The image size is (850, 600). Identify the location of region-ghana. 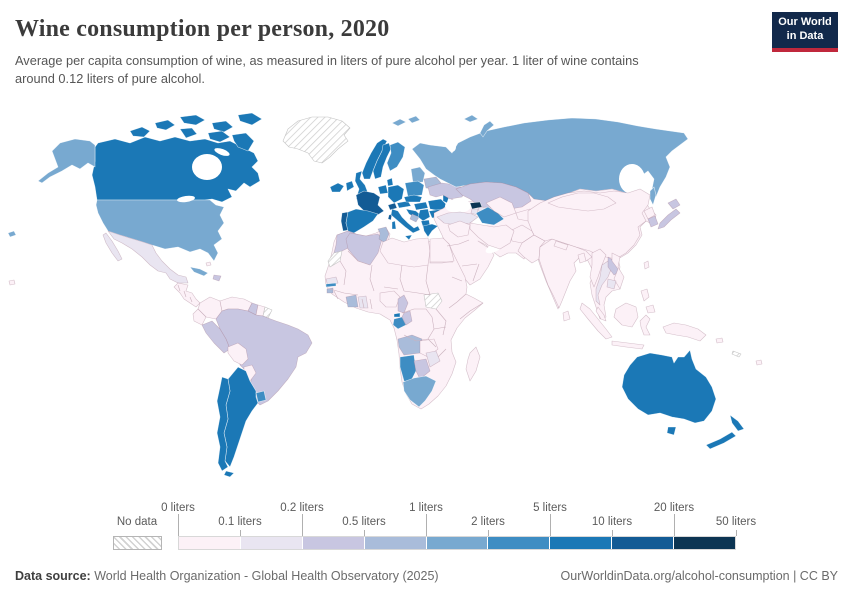
(363, 302).